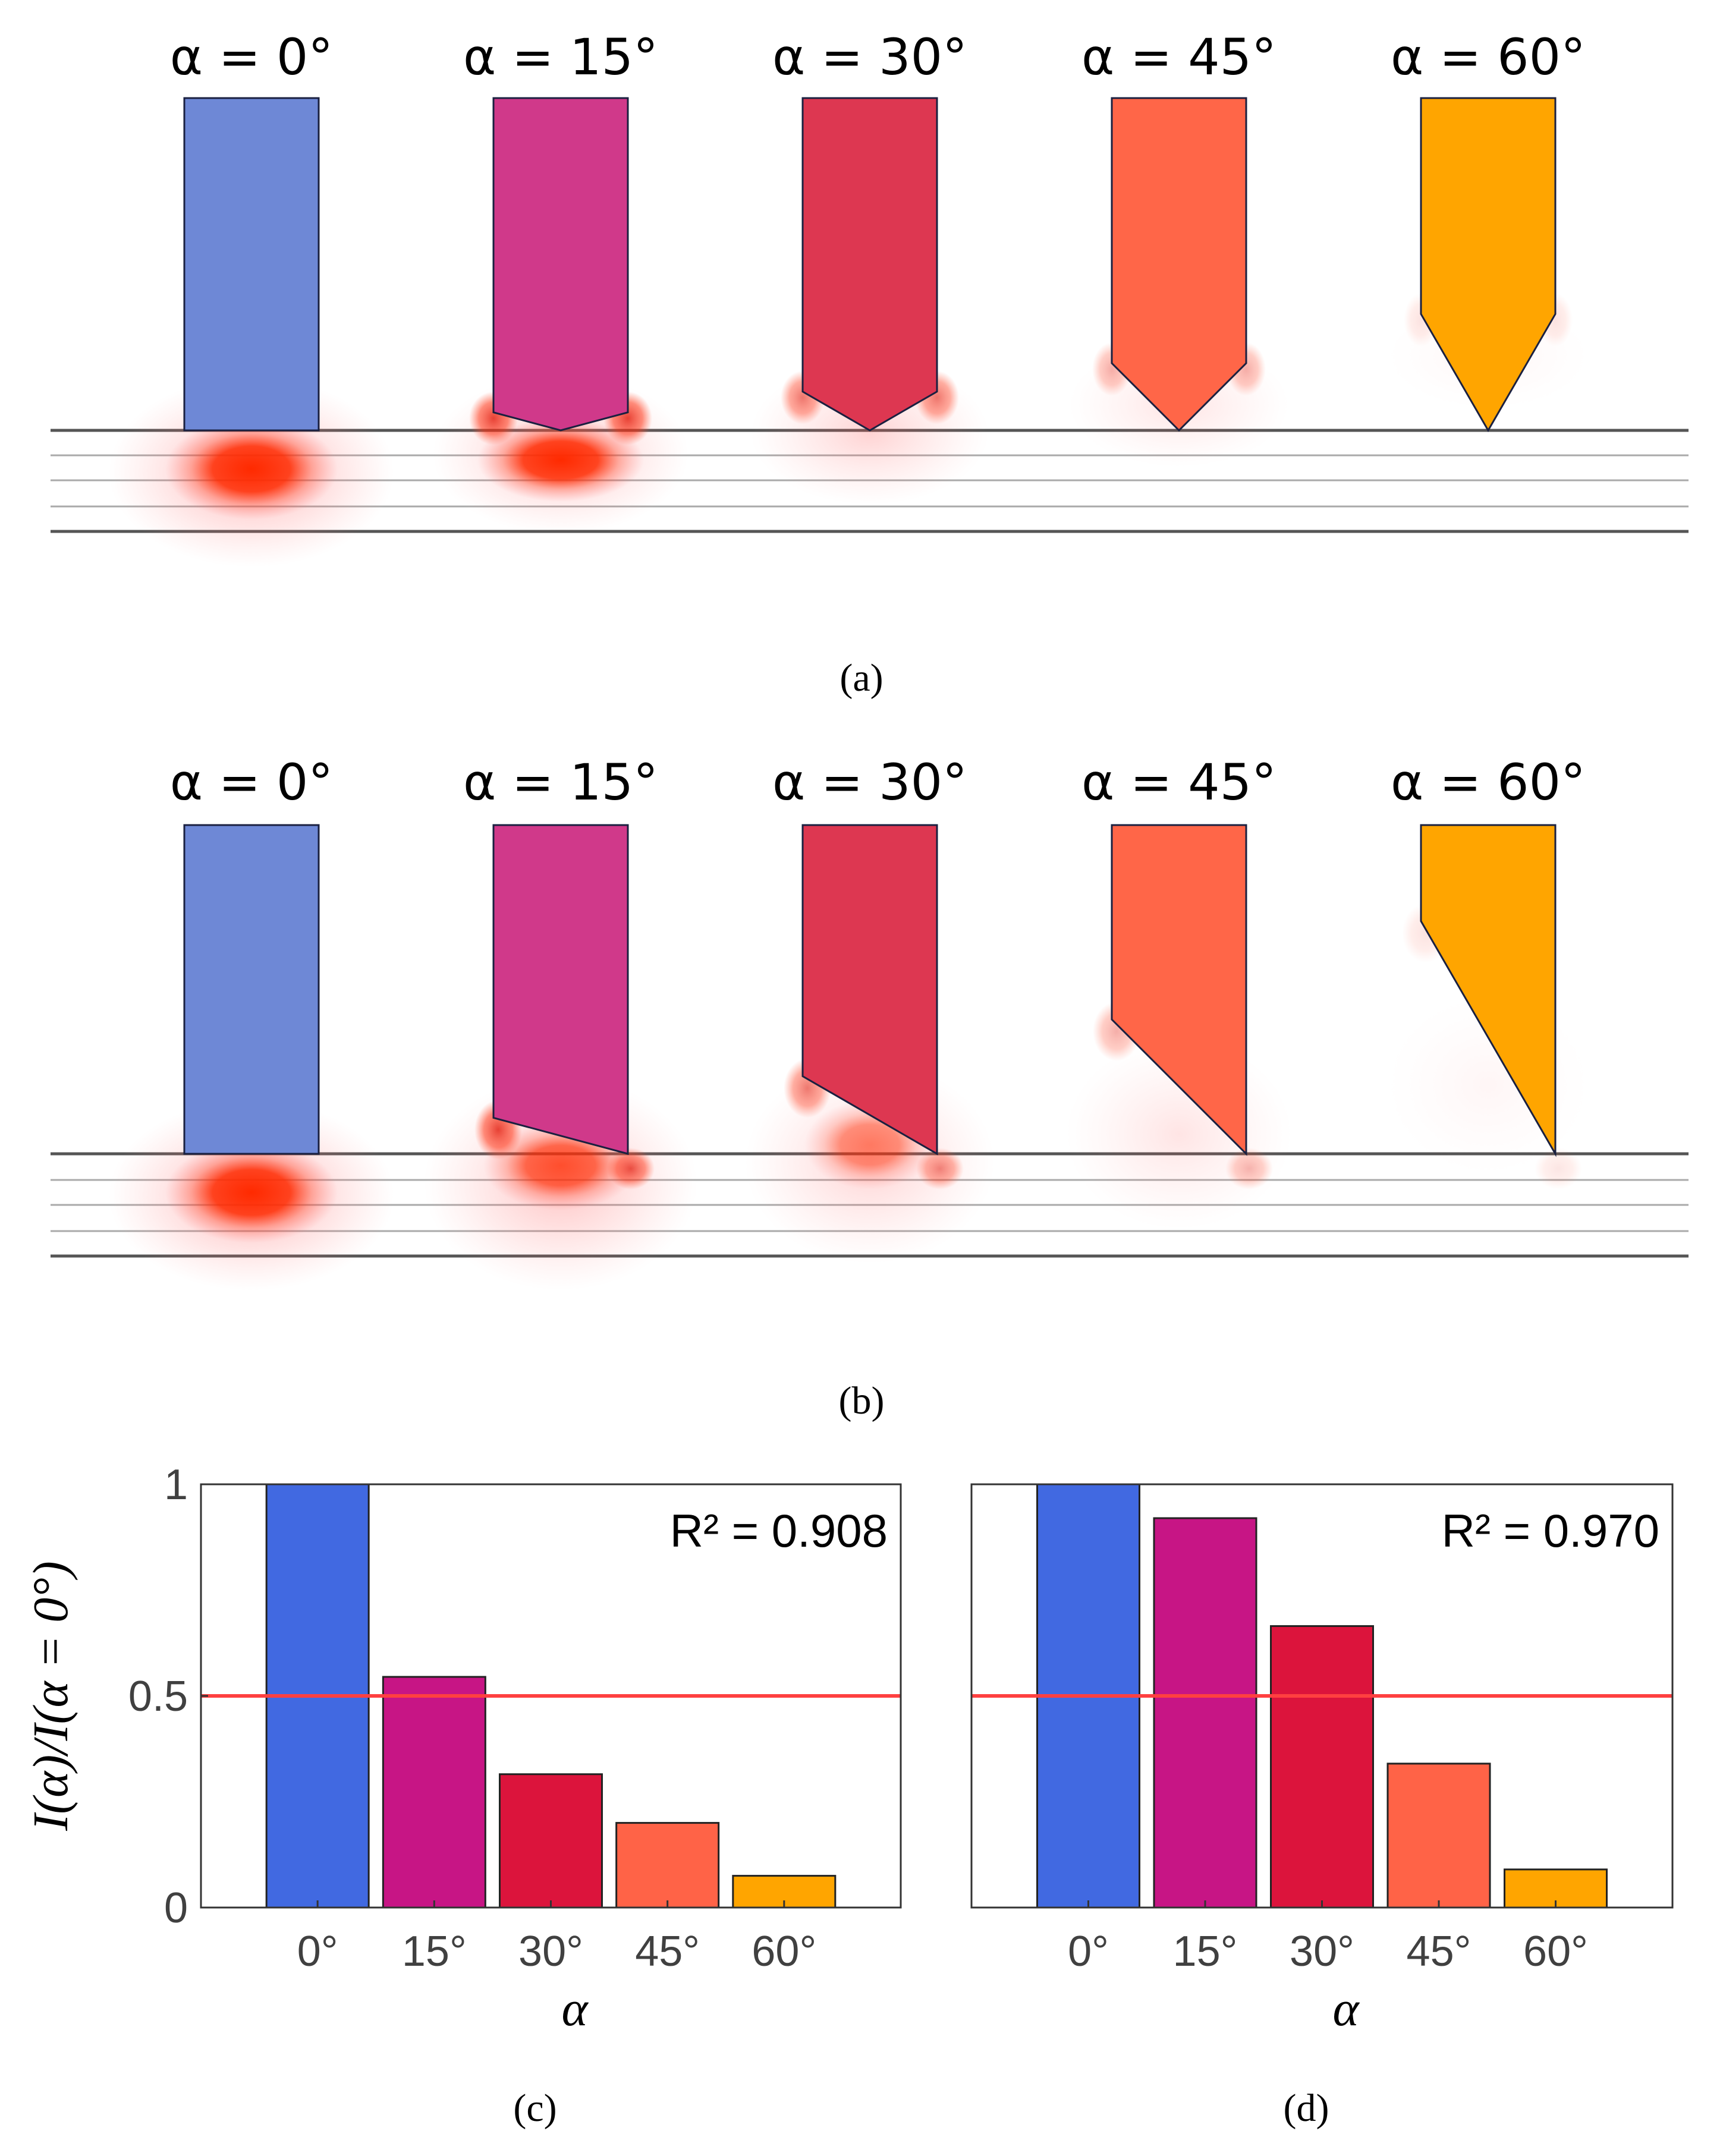  Describe the element at coordinates (1488, 57) in the screenshot. I see `a-alpha-label: α = 60°` at that location.